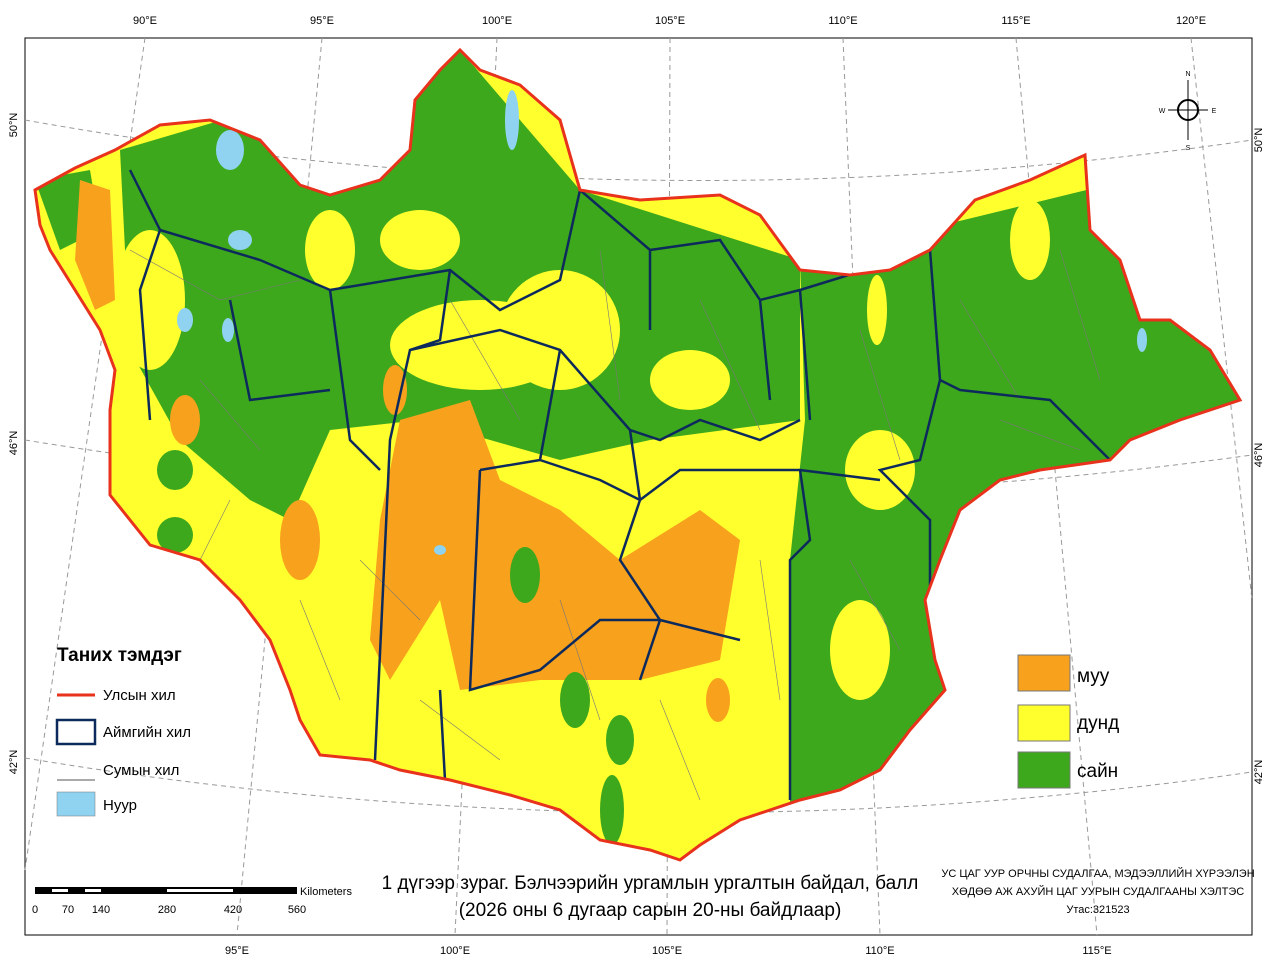  Describe the element at coordinates (1162, 111) in the screenshot. I see `compass-label: W` at that location.